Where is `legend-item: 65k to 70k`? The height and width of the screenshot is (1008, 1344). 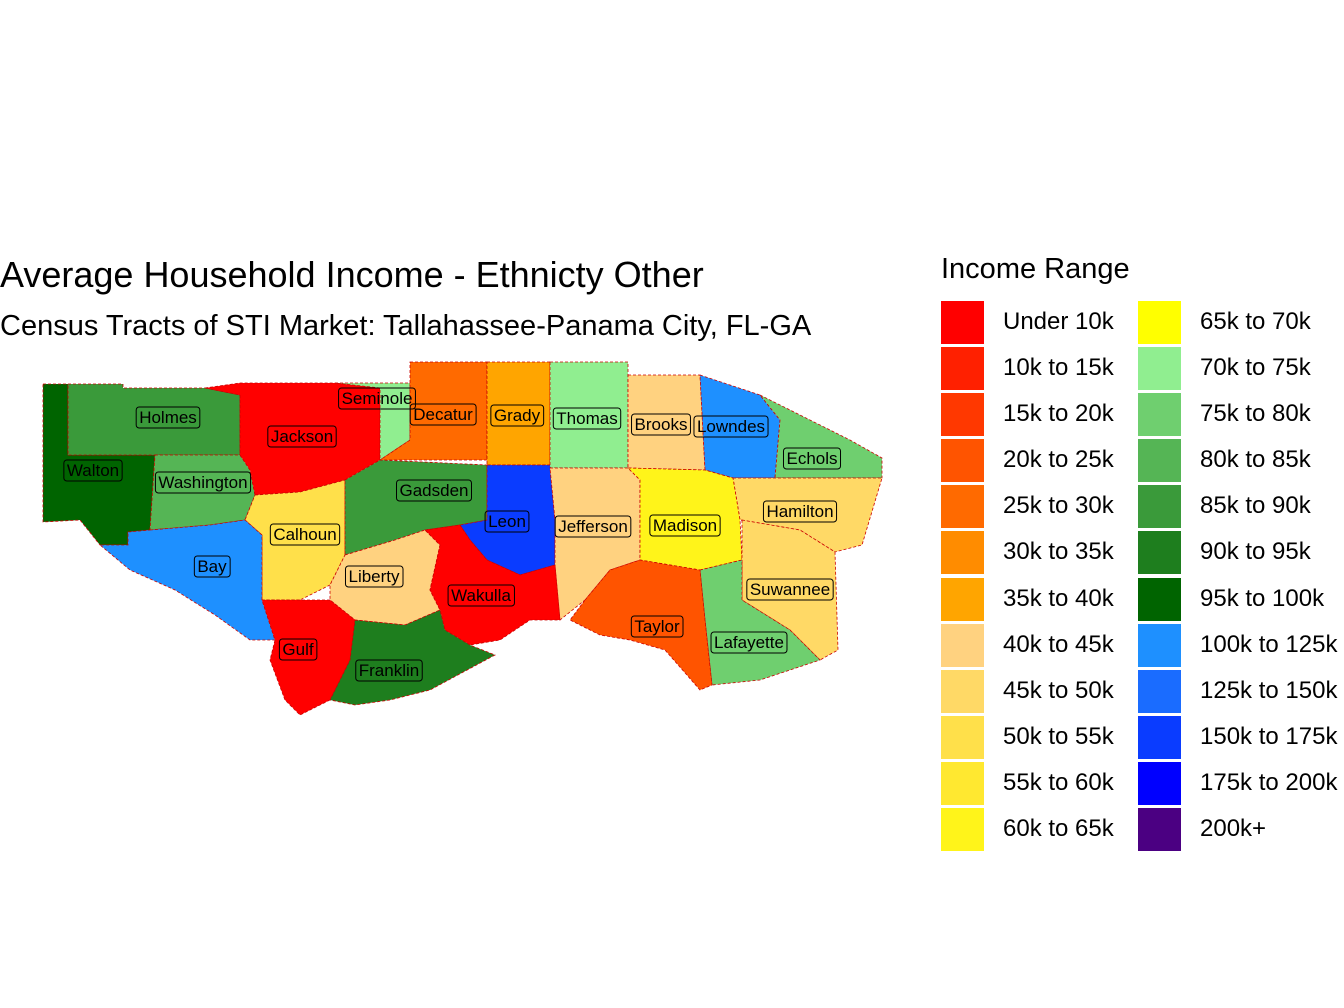 legend-item: 65k to 70k is located at coordinates (1241, 323).